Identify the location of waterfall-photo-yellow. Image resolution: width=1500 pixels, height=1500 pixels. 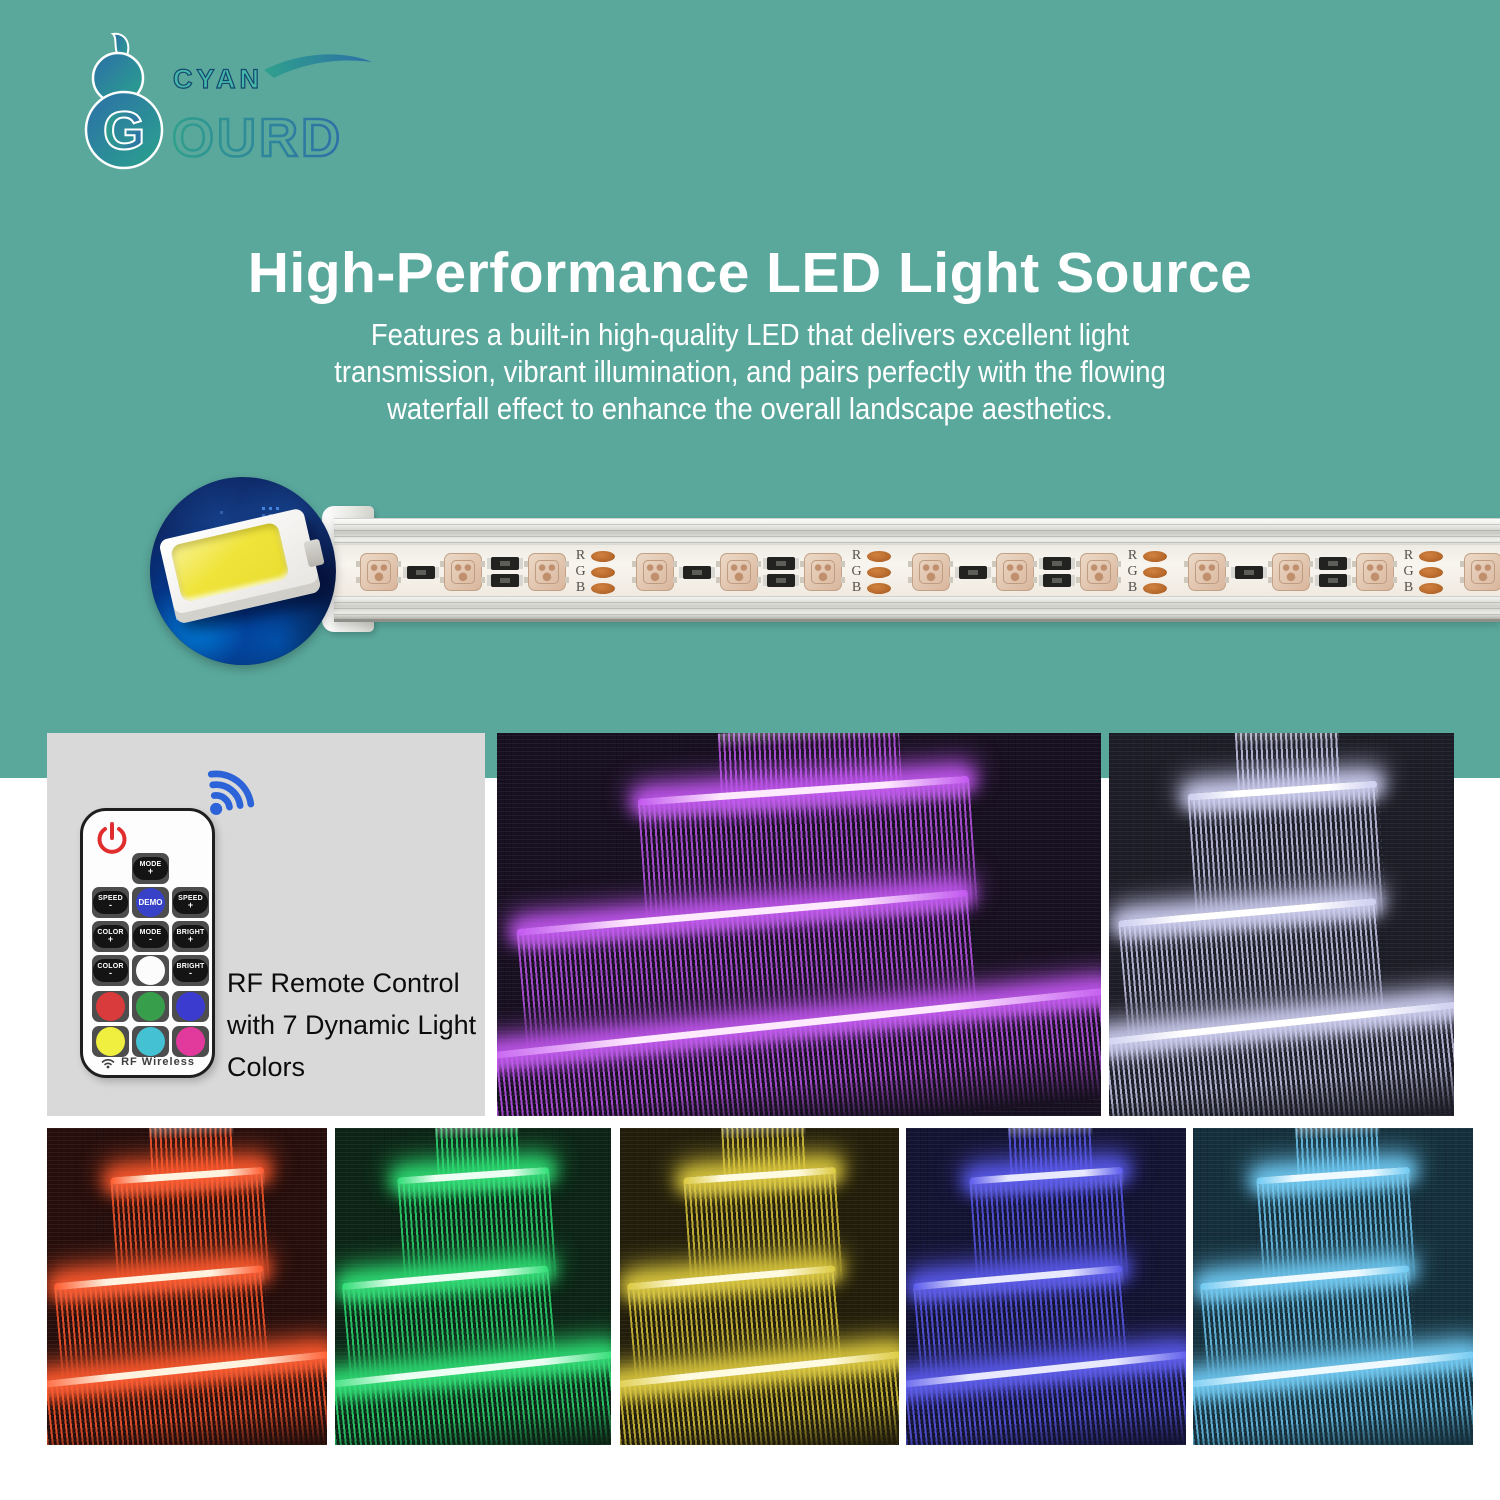
(759, 1286).